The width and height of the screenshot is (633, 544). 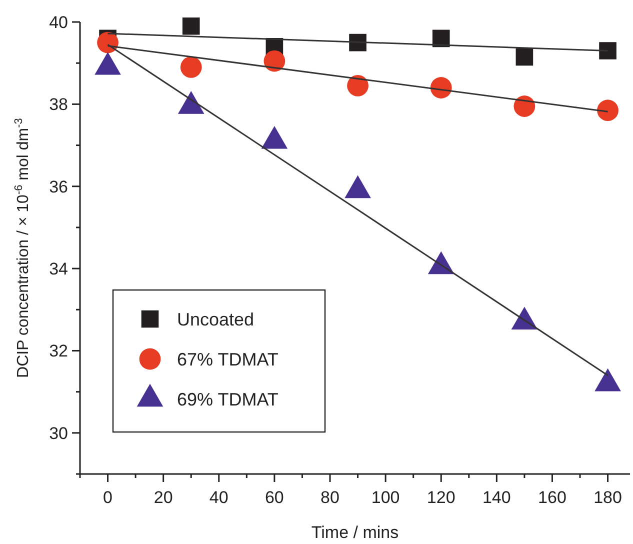 I want to click on legend-label: 67% TDMAT, so click(x=227, y=359).